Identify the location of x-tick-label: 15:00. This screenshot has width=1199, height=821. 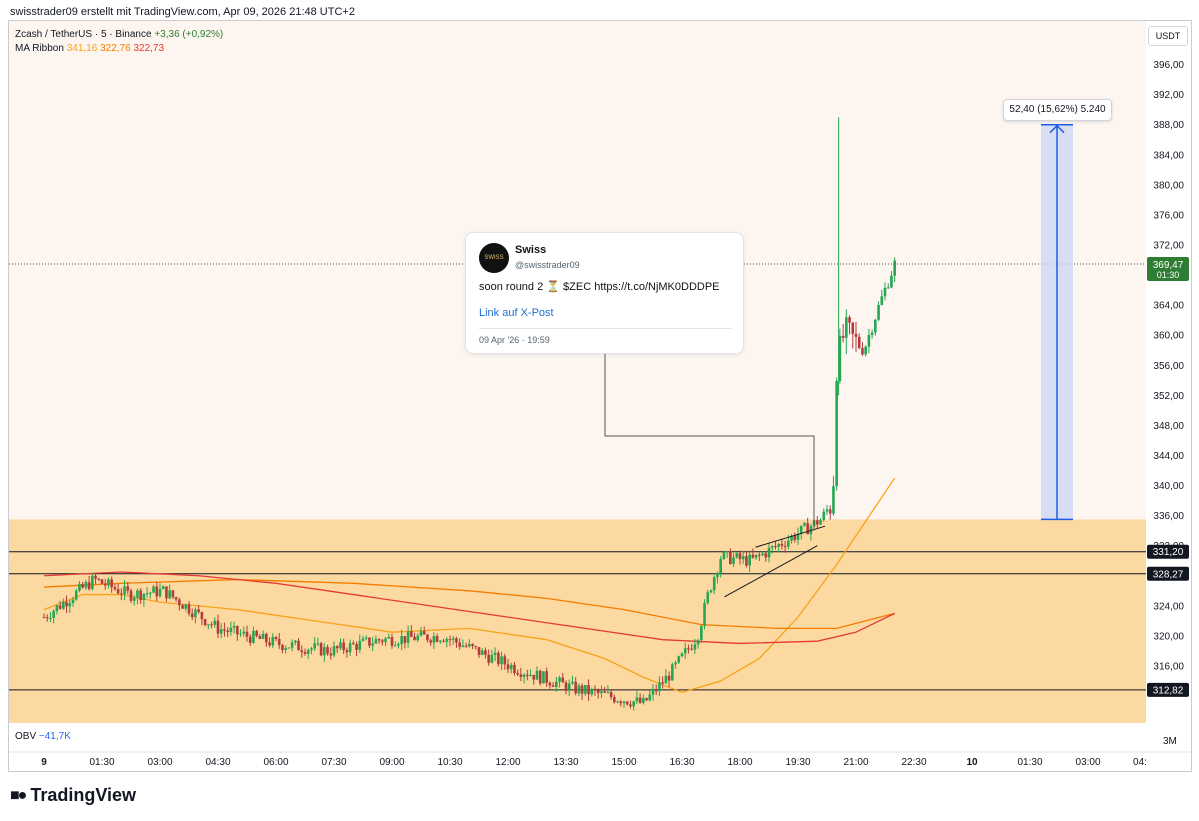
(623, 762).